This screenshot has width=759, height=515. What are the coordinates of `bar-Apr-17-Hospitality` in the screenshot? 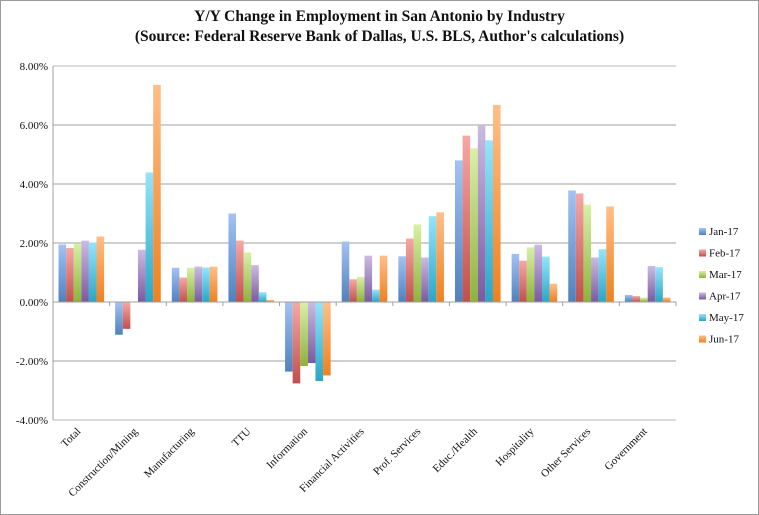 It's located at (538, 273).